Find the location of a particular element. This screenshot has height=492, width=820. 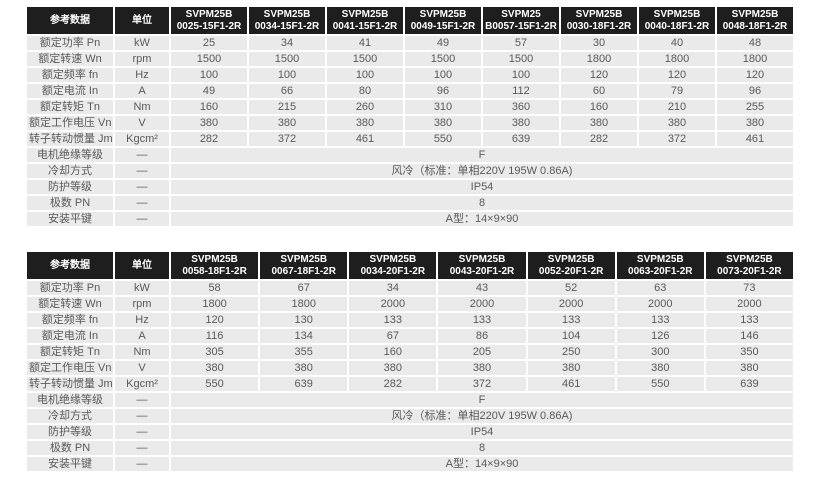

model-header: SVPM25B 0040-18F1-2R is located at coordinates (677, 20).